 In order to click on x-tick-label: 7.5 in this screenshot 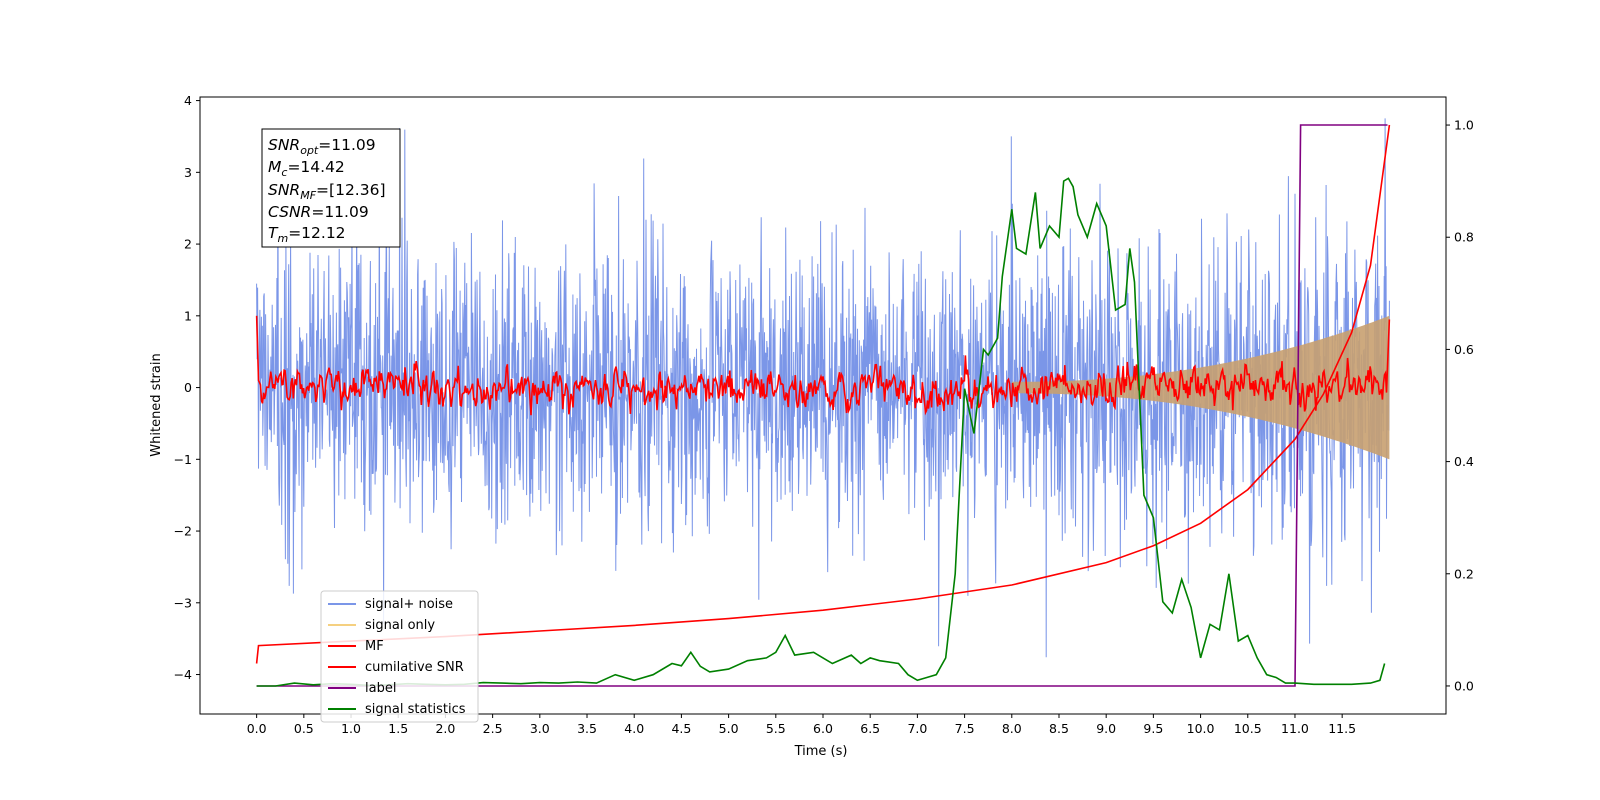, I will do `click(965, 728)`.